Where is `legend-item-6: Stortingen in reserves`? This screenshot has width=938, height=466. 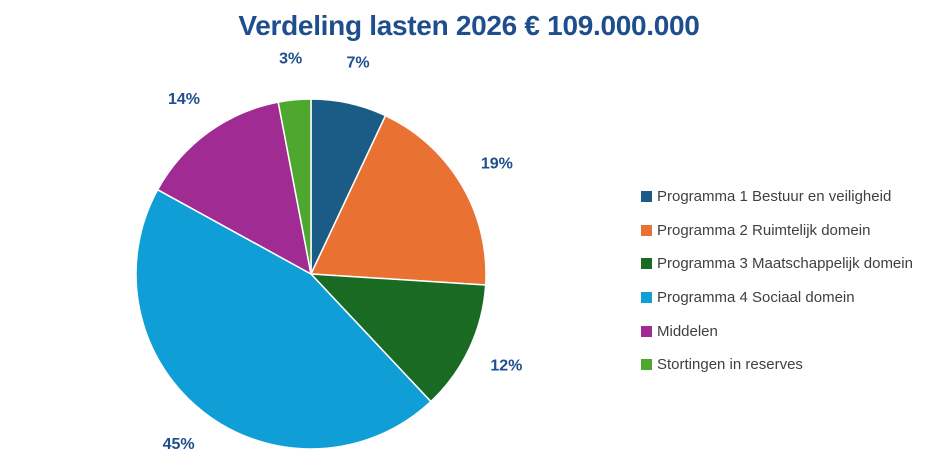 legend-item-6: Stortingen in reserves is located at coordinates (789, 365).